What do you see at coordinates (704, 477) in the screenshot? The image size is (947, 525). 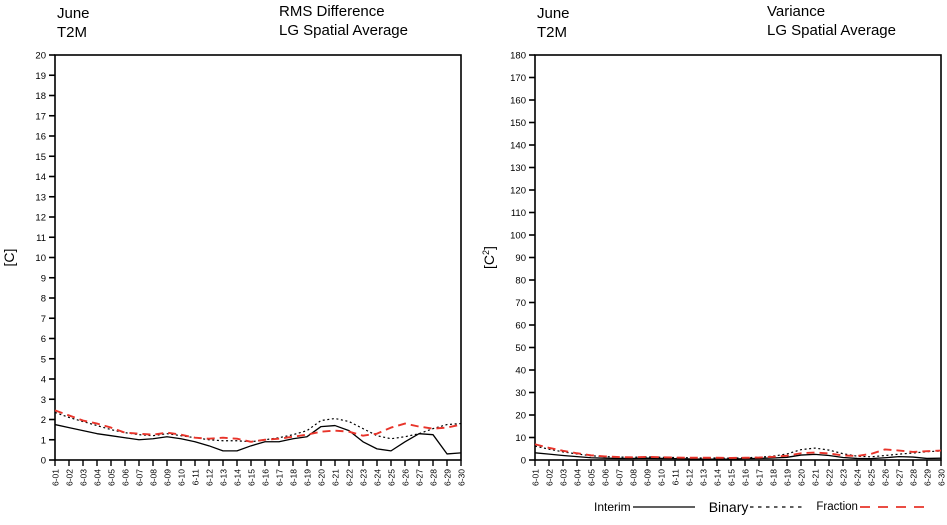 I see `svg-text: 6-13` at bounding box center [704, 477].